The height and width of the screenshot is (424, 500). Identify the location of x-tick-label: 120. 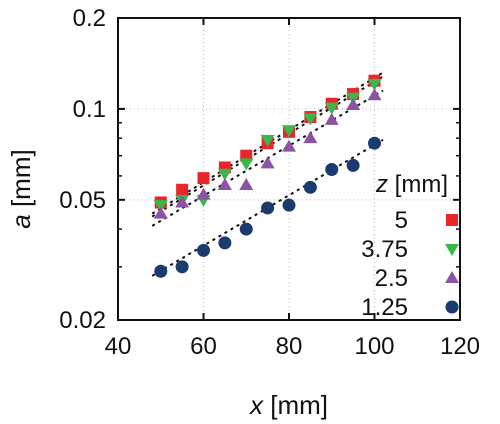
(460, 346).